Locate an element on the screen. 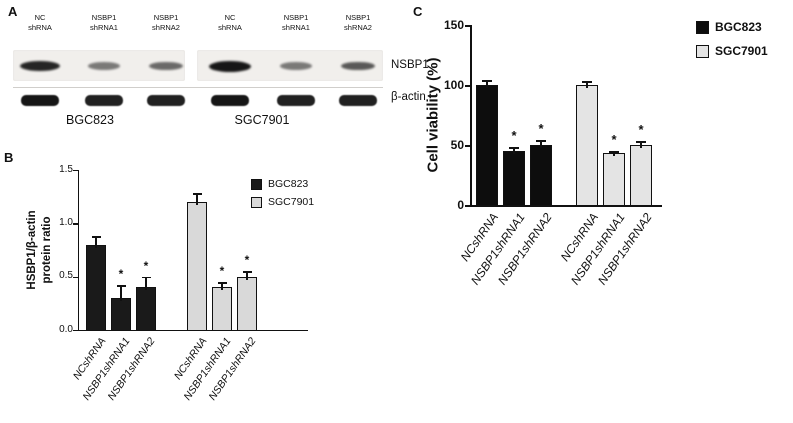  y-axis-title: Cell viability (%) is located at coordinates (433, 115).